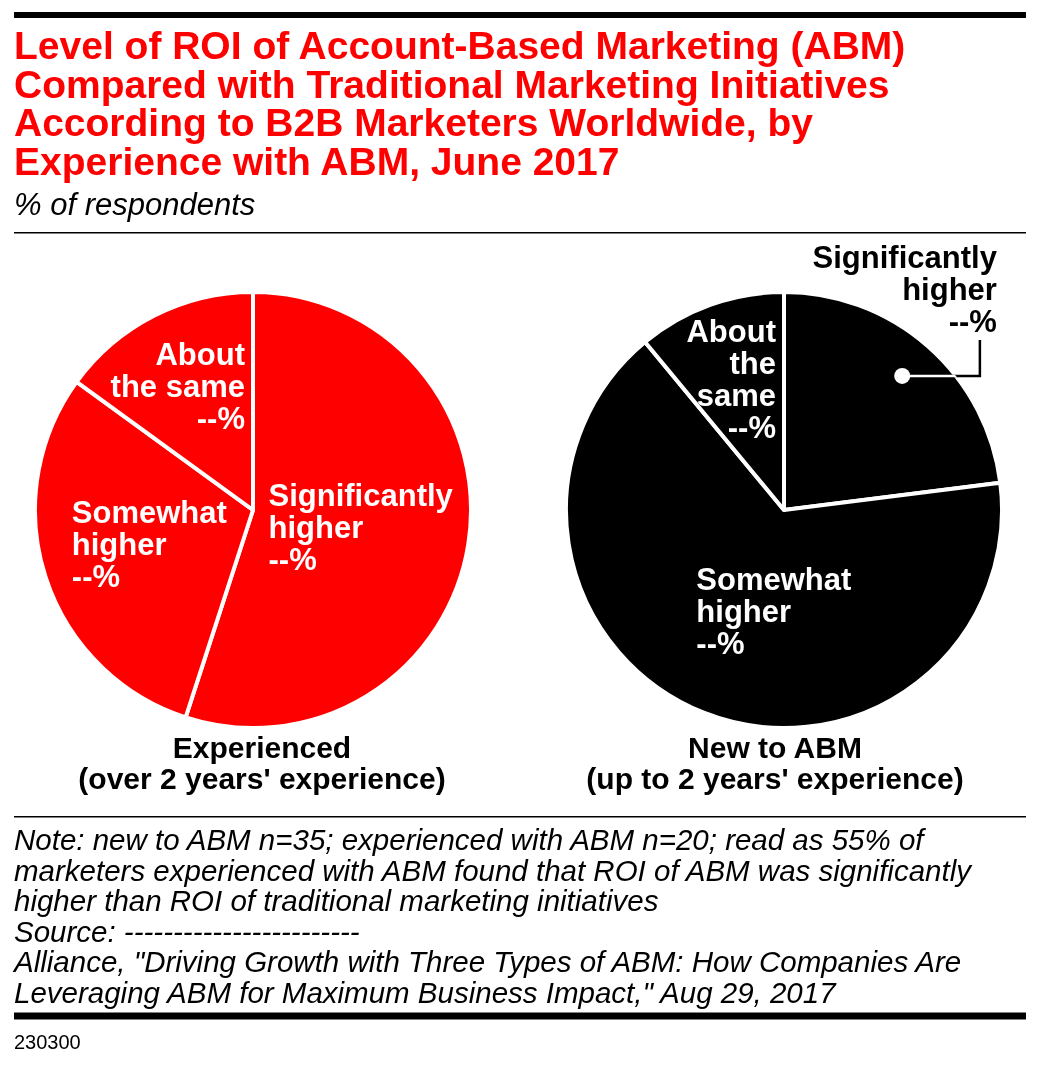  Describe the element at coordinates (487, 977) in the screenshot. I see `text: Alliance, "Driving Growth with Three Types of ABM: How Companies Are Leveraging ABM for Maximum Business Impact," Aug 29, 2017` at that location.